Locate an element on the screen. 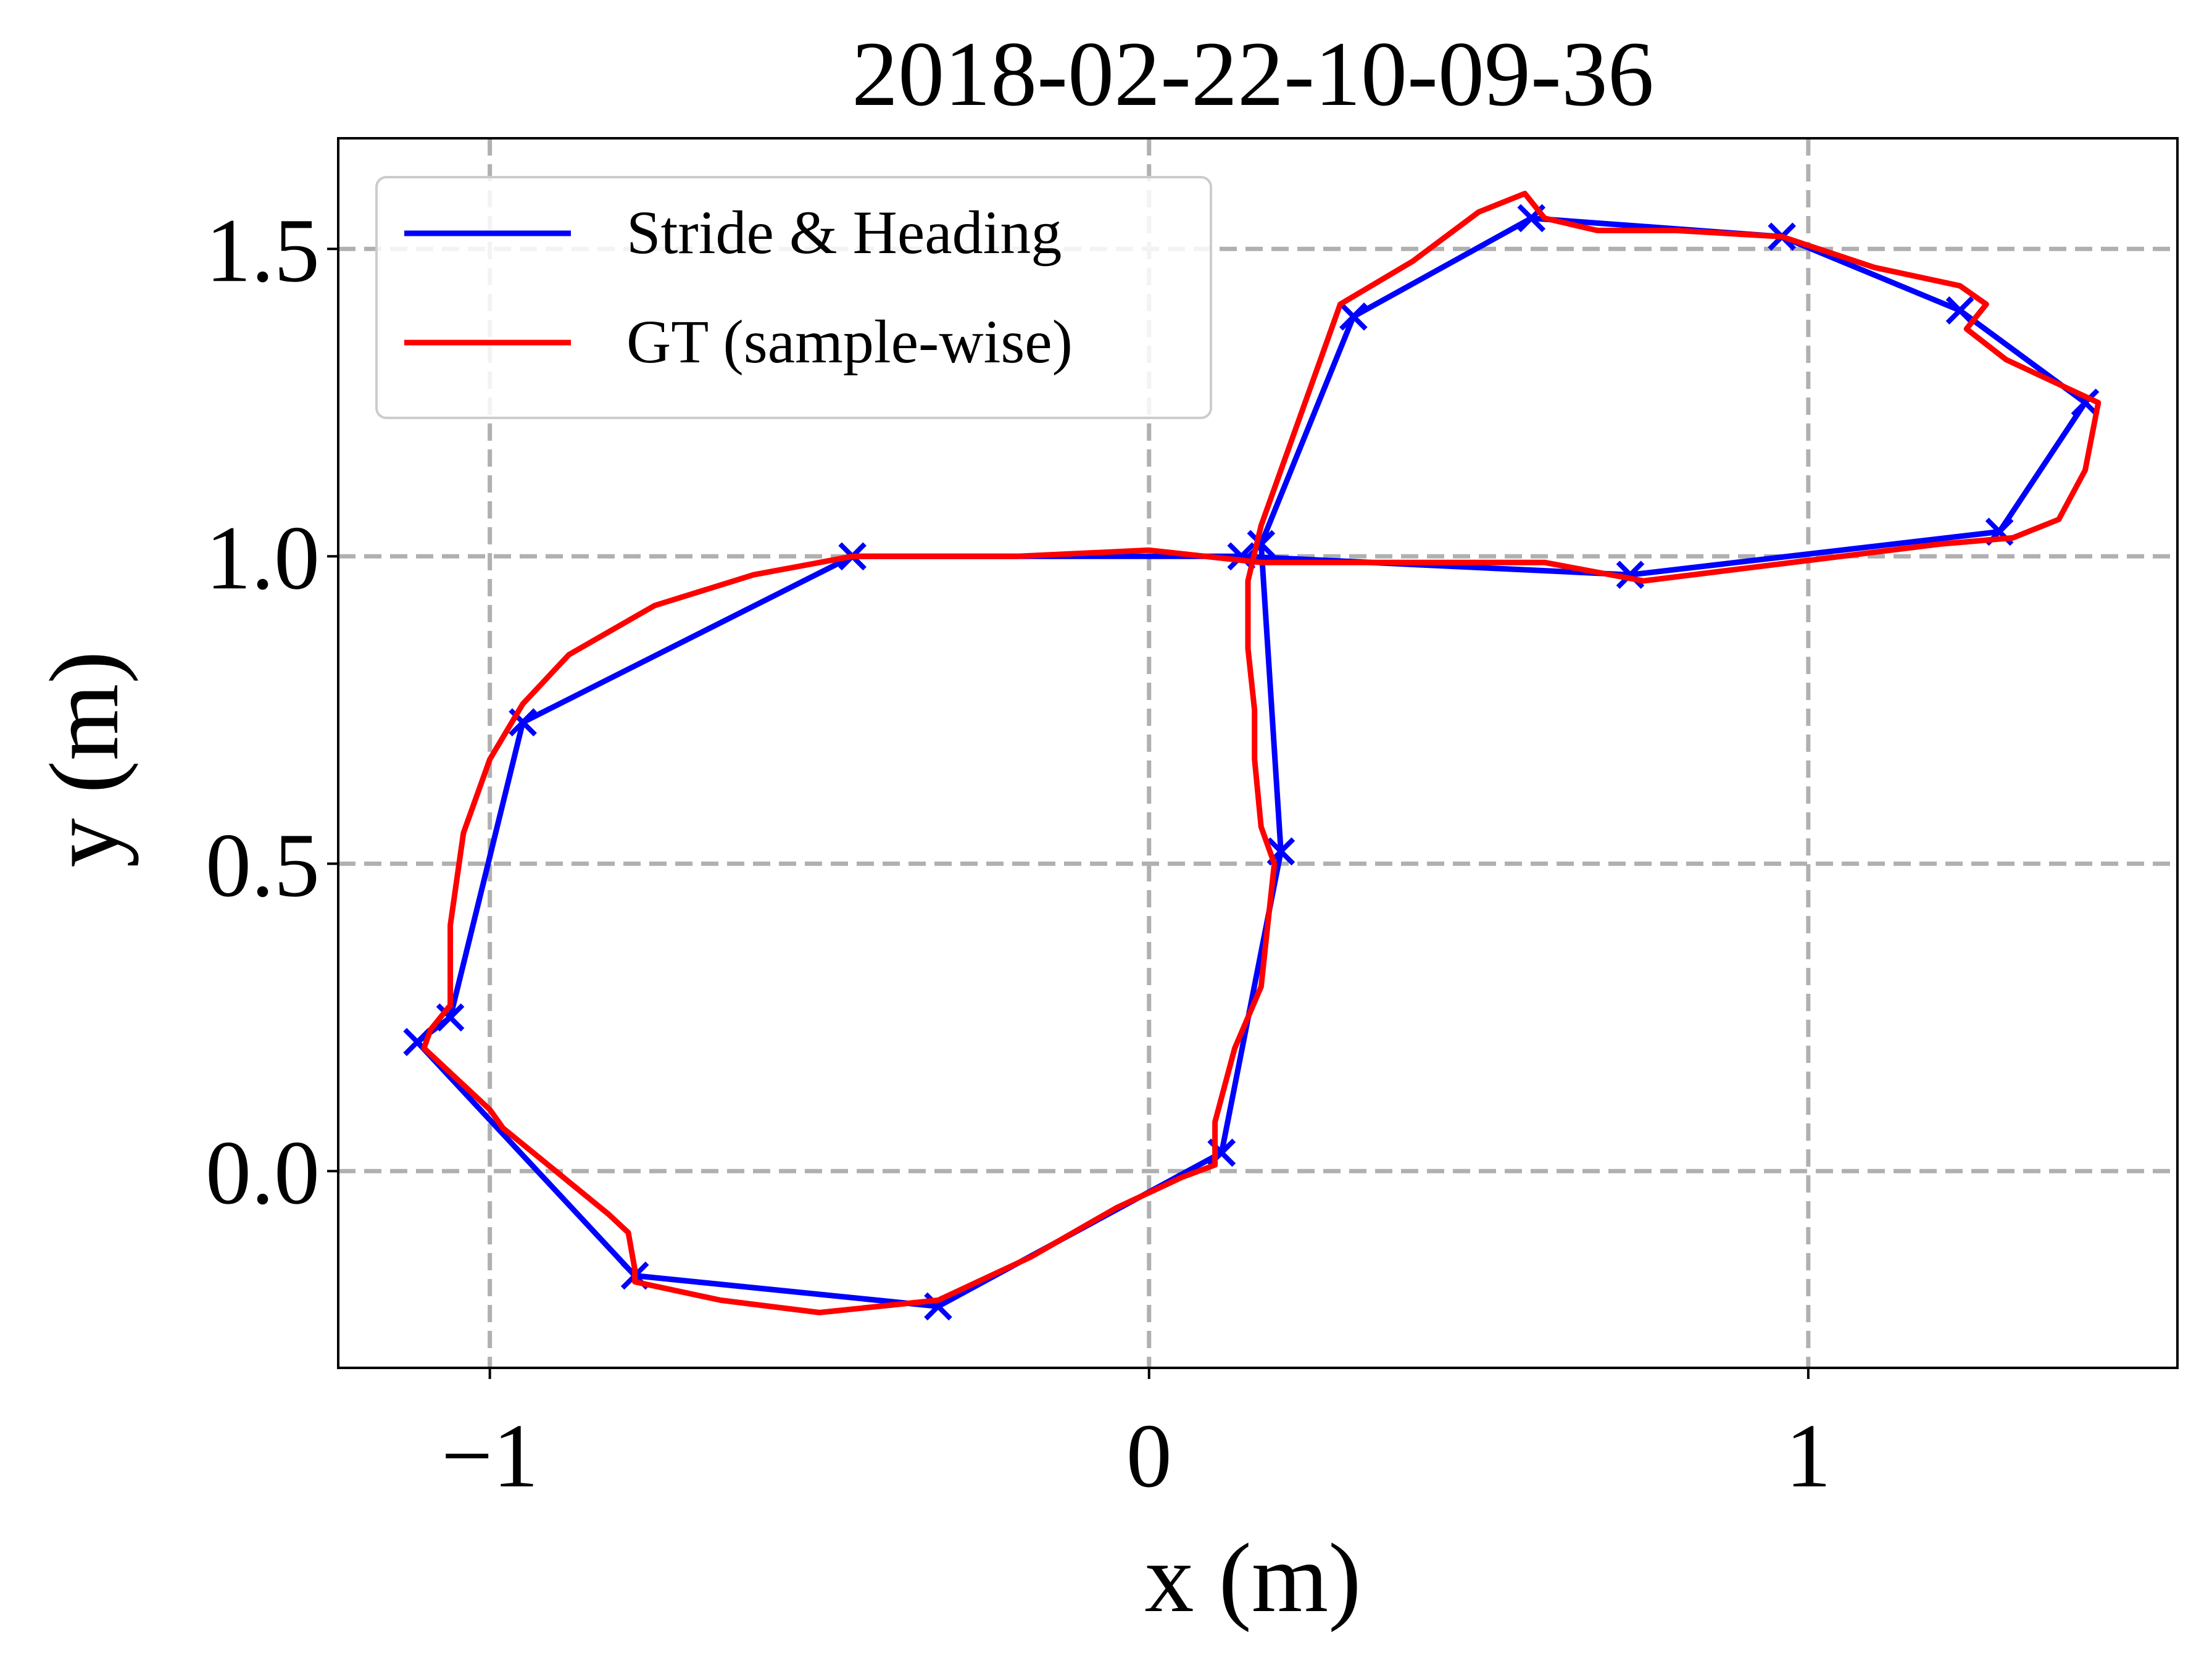 This screenshot has width=2212, height=1666. x-tick-label-0: −1 is located at coordinates (489, 1456).